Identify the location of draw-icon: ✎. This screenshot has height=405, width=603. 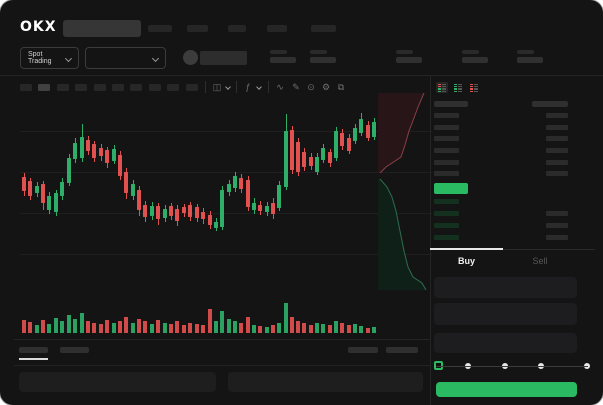
(296, 87).